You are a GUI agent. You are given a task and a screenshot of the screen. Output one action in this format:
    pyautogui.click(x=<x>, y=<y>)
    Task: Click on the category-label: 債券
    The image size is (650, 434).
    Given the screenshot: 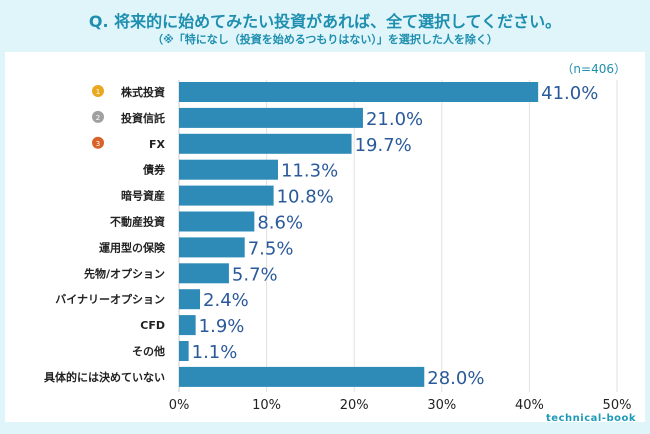 What is the action you would take?
    pyautogui.click(x=154, y=170)
    